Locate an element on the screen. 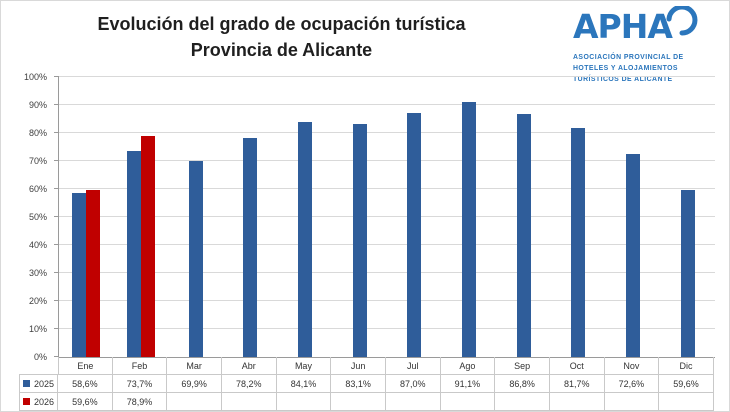 This screenshot has width=730, height=412. y-axis-labels: 0% 10% 20% 30% 40% 50% 60% 70% 80% 90% 100% is located at coordinates (34, 217).